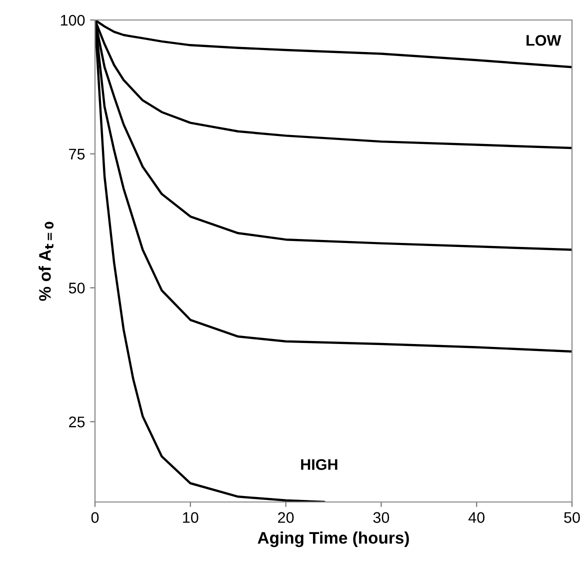  Describe the element at coordinates (319, 464) in the screenshot. I see `annotation: HIGH` at that location.